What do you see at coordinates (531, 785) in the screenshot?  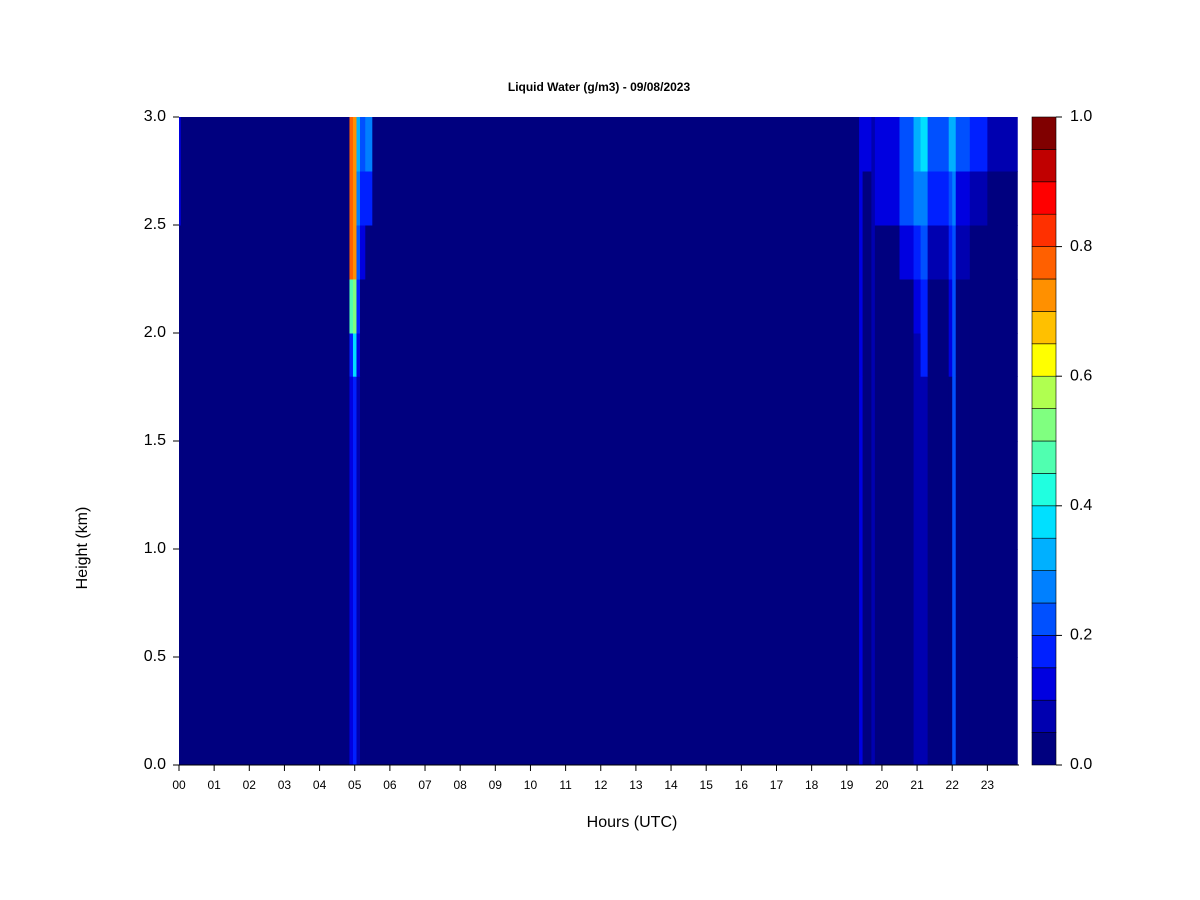 I see `x-tick-label: 10` at bounding box center [531, 785].